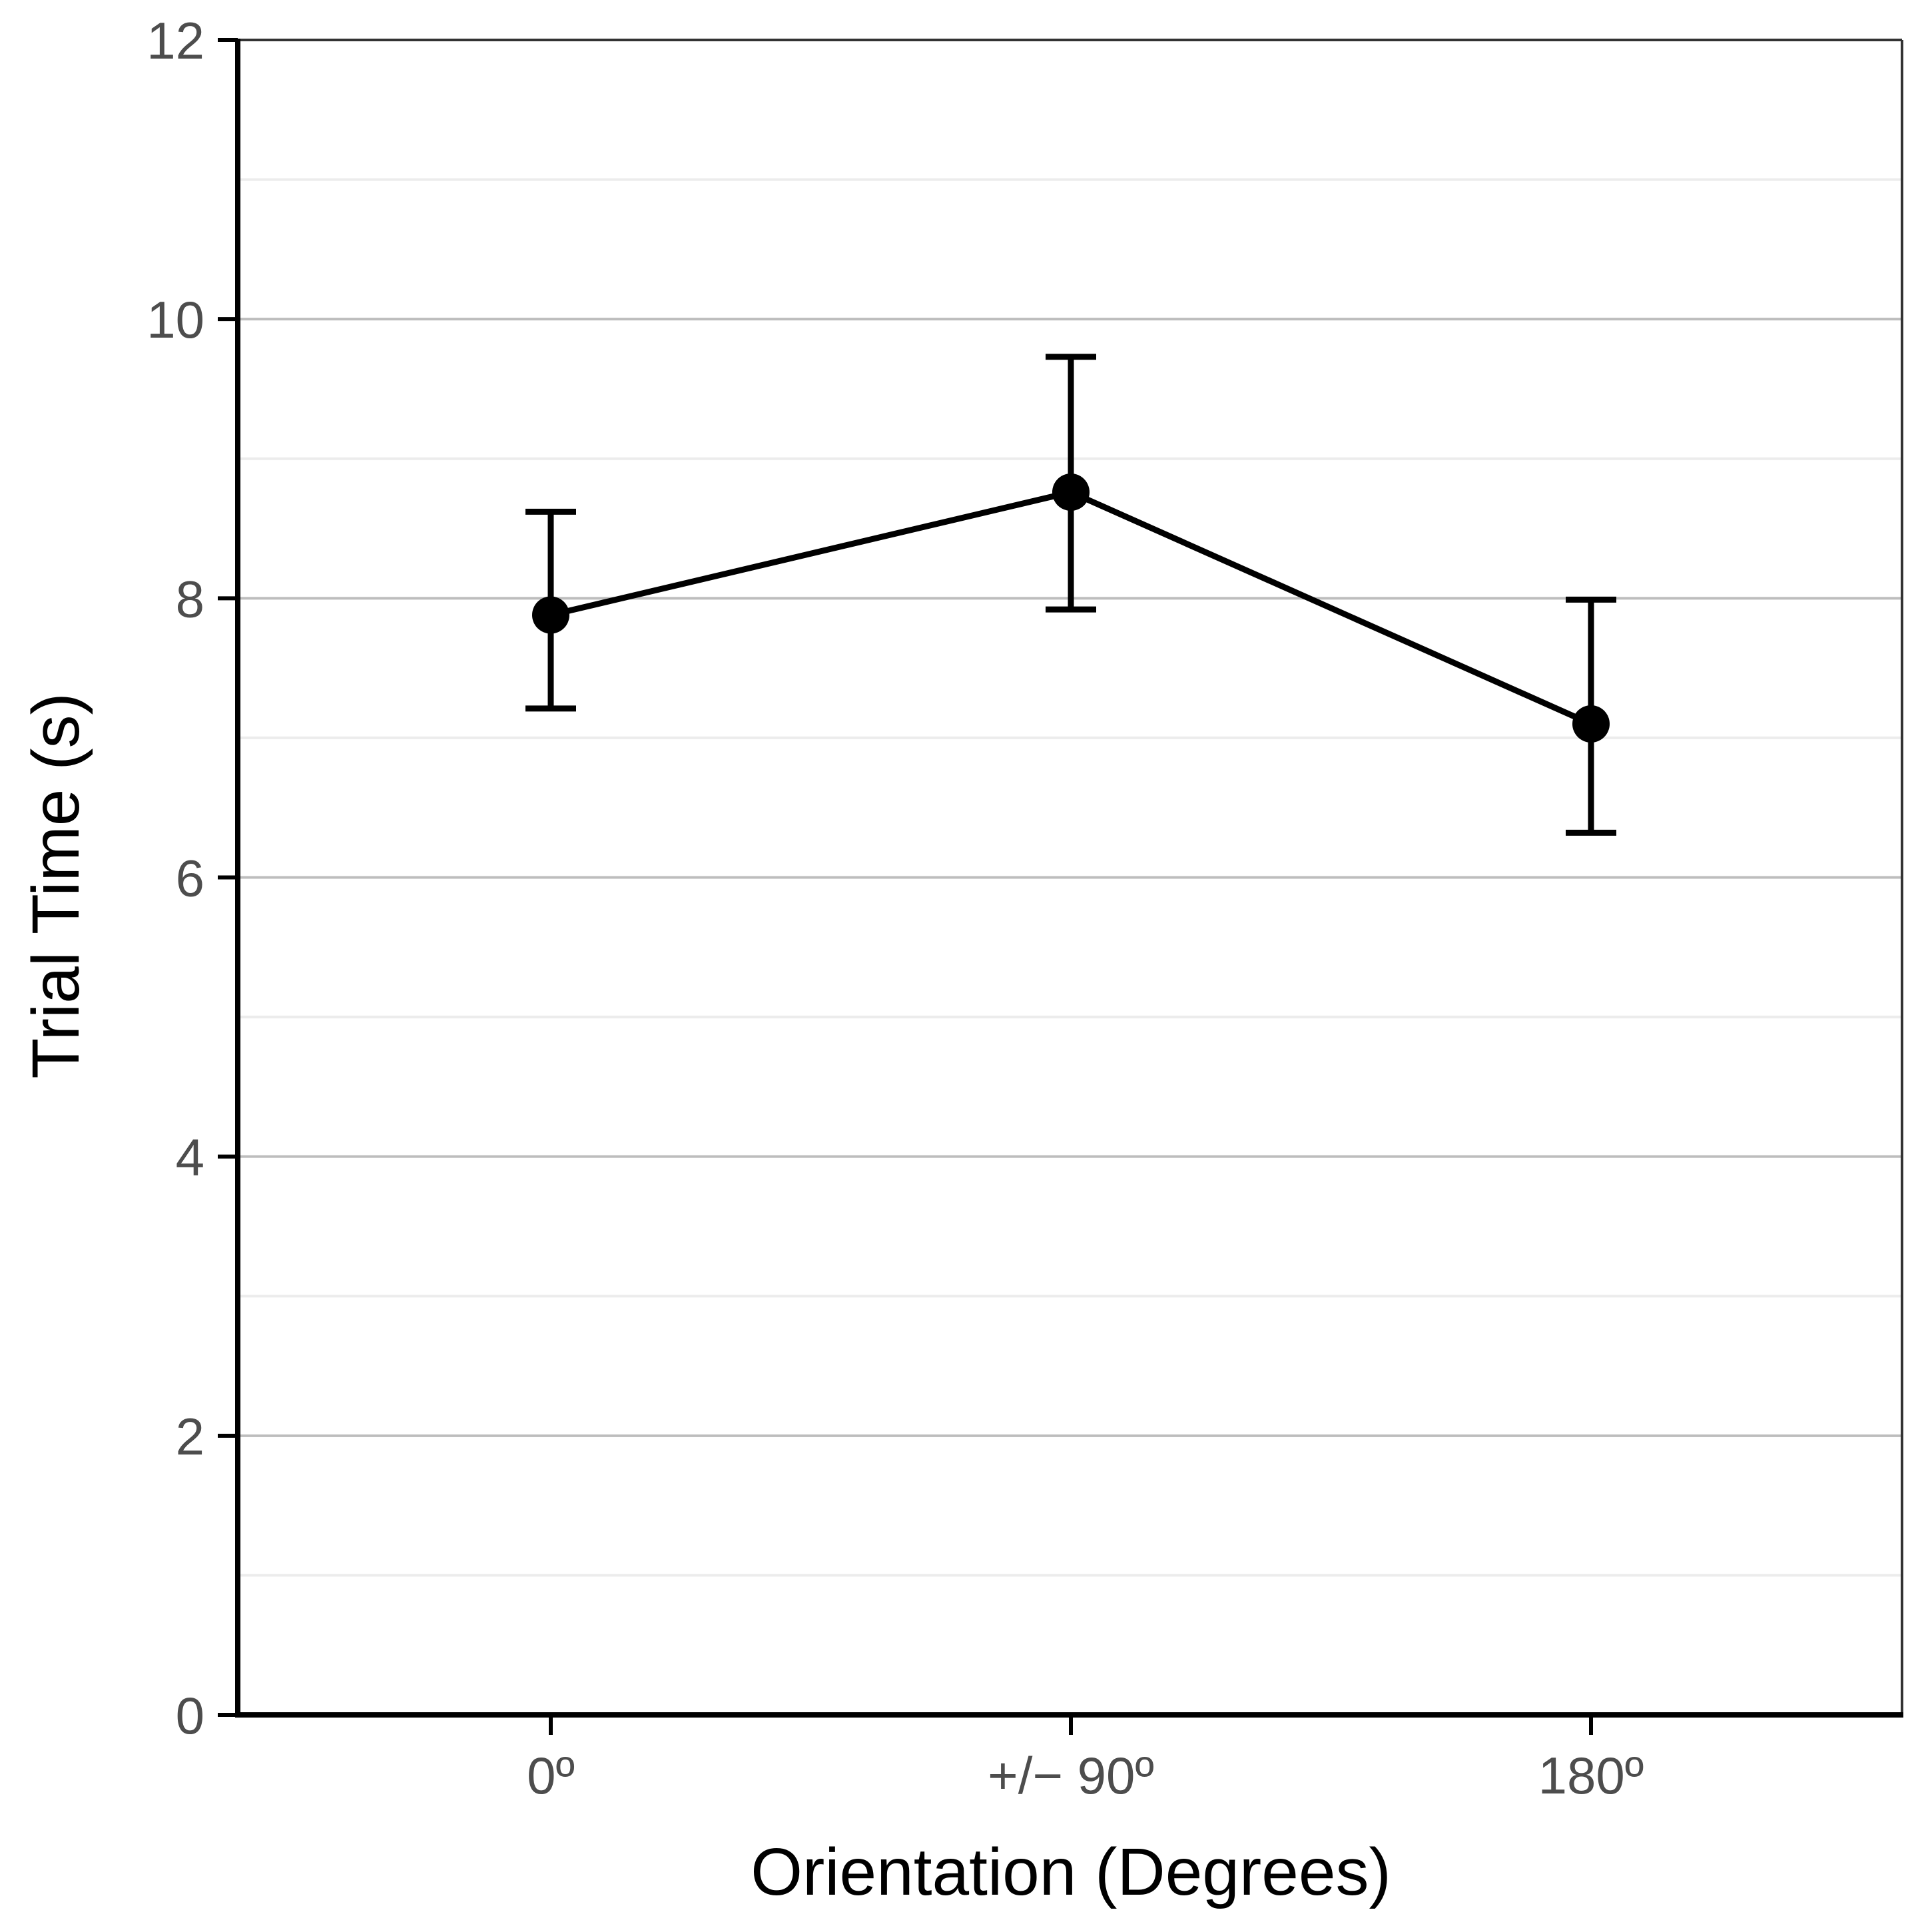 The width and height of the screenshot is (1924, 1932). I want to click on y-tick-label: 0, so click(190, 1715).